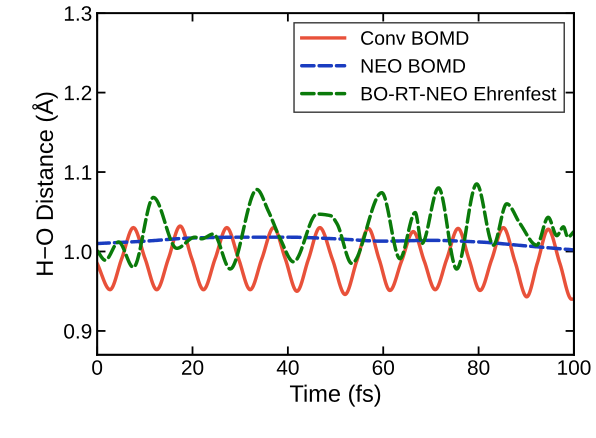  I want to click on legend-label: Conv BOMD, so click(414, 38).